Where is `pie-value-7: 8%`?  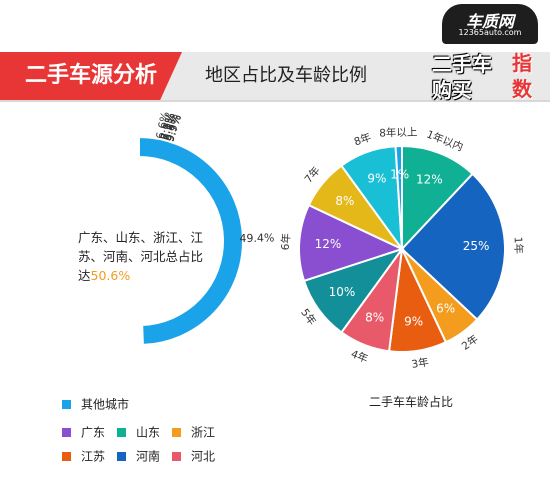 pie-value-7: 8% is located at coordinates (344, 201).